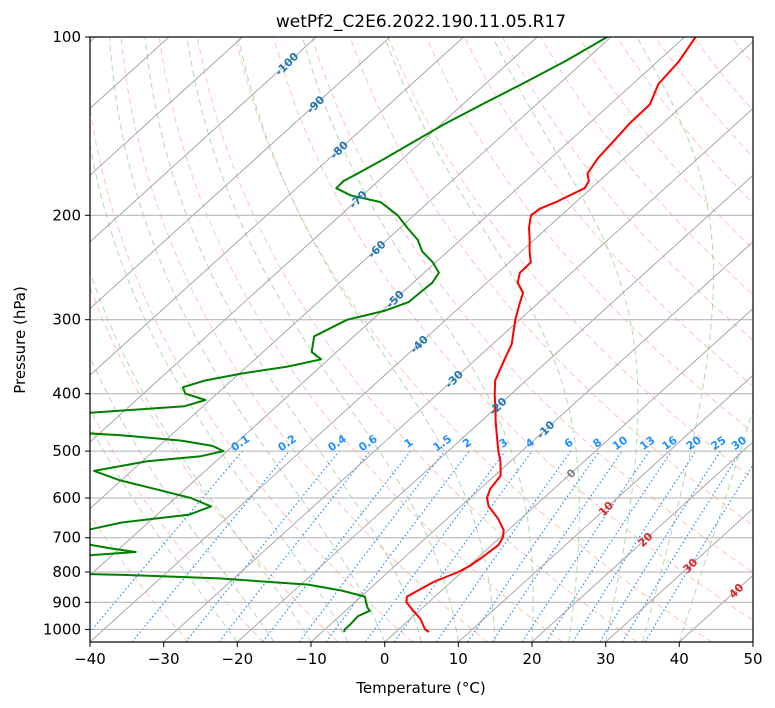 The image size is (775, 708). I want to click on x-tick-label: −10, so click(311, 659).